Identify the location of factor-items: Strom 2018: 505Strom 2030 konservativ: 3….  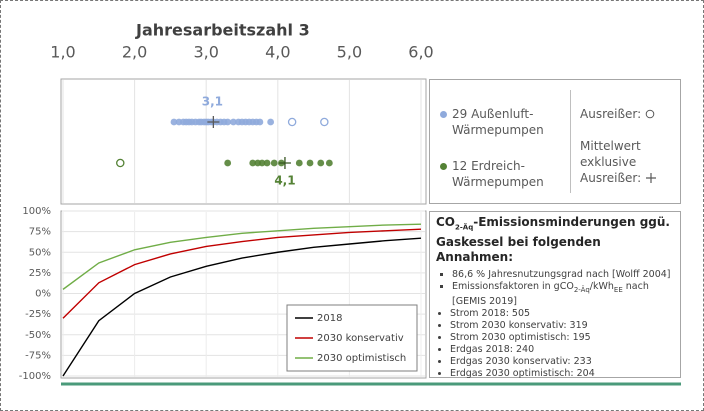
(555, 344).